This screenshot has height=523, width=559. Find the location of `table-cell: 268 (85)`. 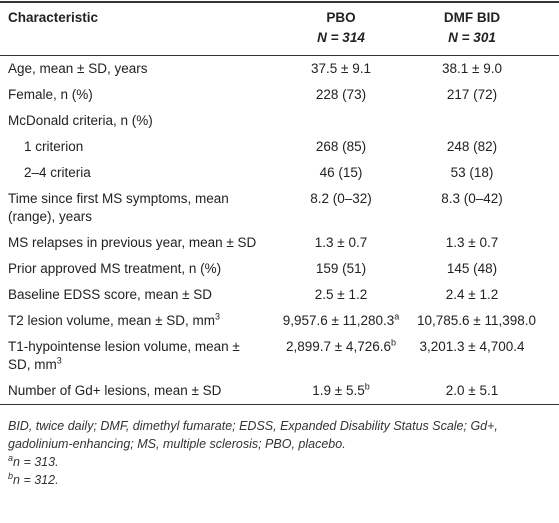

table-cell: 268 (85) is located at coordinates (341, 147).